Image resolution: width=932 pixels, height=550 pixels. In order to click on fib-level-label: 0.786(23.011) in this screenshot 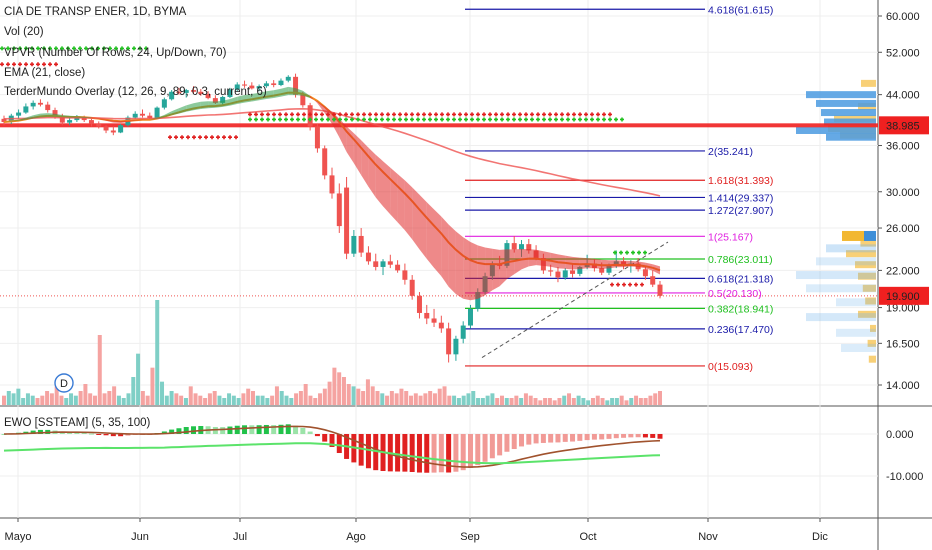, I will do `click(740, 260)`.